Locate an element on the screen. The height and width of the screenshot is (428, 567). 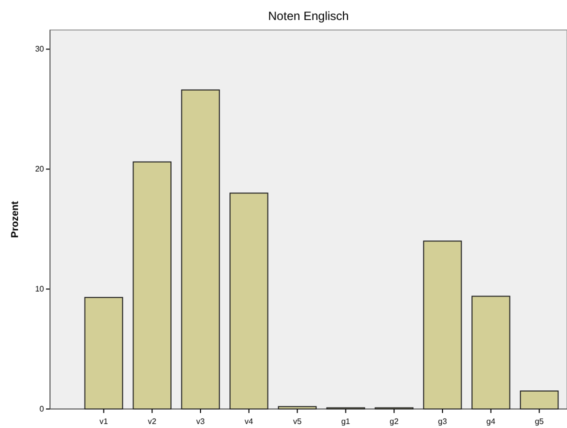
y-tick-label: 30 is located at coordinates (40, 49).